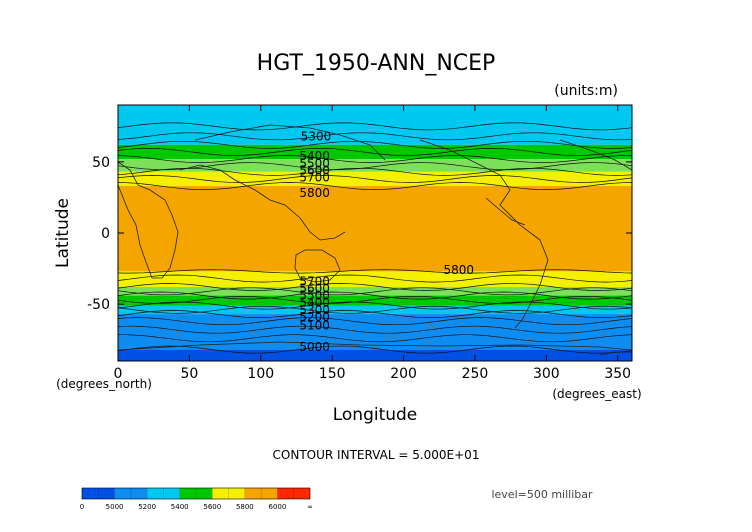  Describe the element at coordinates (314, 178) in the screenshot. I see `contour-label-4: 5700` at that location.